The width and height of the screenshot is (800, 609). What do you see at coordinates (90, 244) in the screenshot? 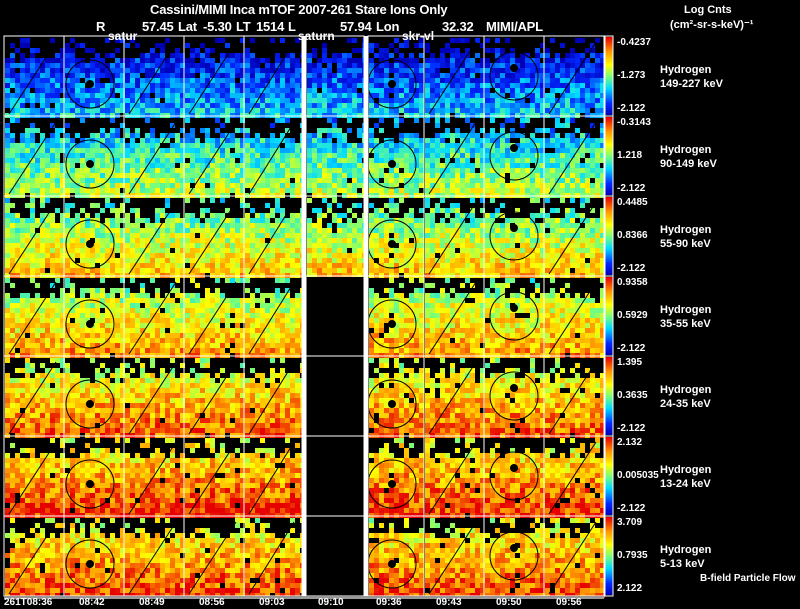
I see `saturn-marker` at bounding box center [90, 244].